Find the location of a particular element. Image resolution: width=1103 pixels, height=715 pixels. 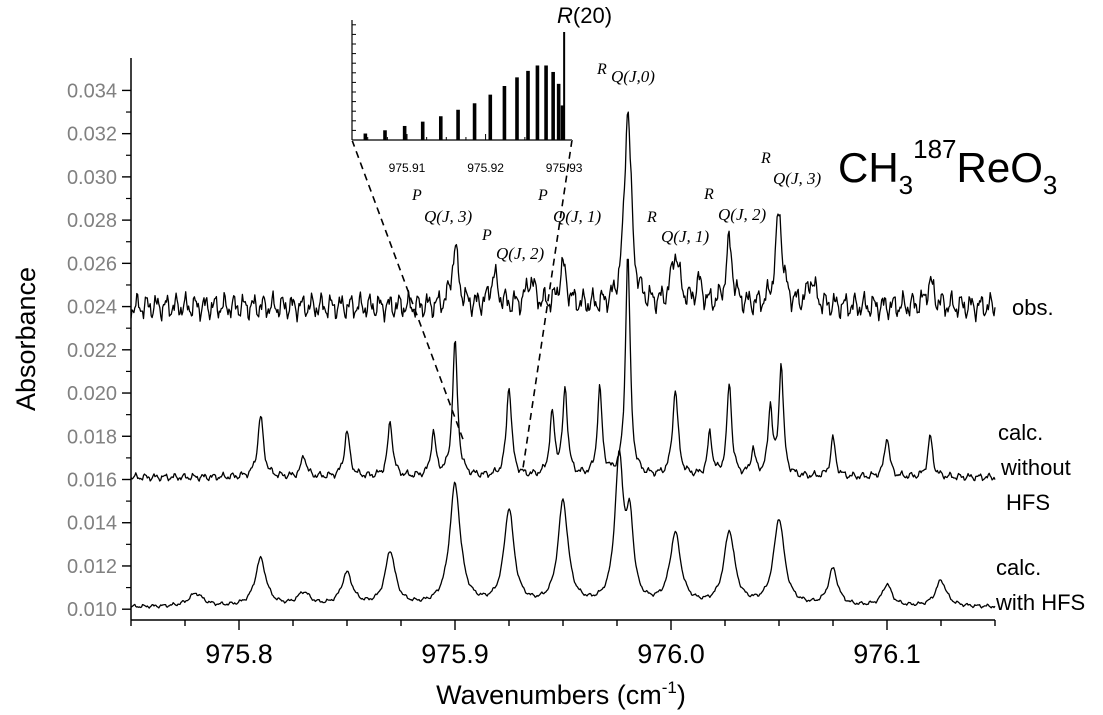

x-tick-label: 975.9 is located at coordinates (455, 654).